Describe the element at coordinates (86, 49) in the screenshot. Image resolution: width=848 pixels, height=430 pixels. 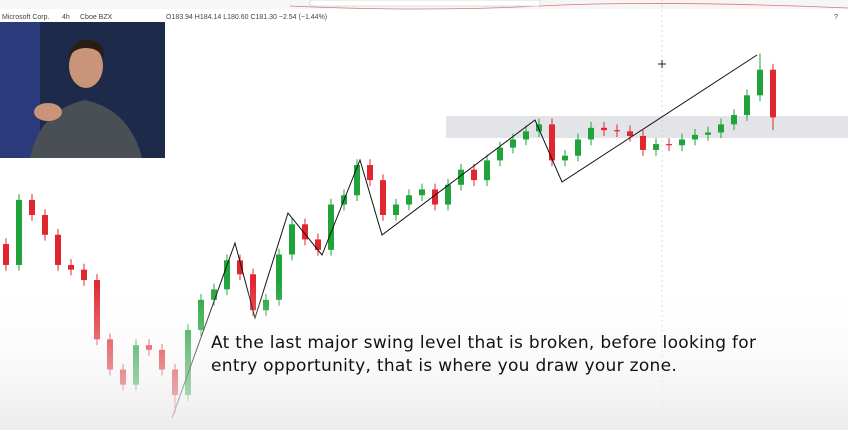
I see `person-hair` at that location.